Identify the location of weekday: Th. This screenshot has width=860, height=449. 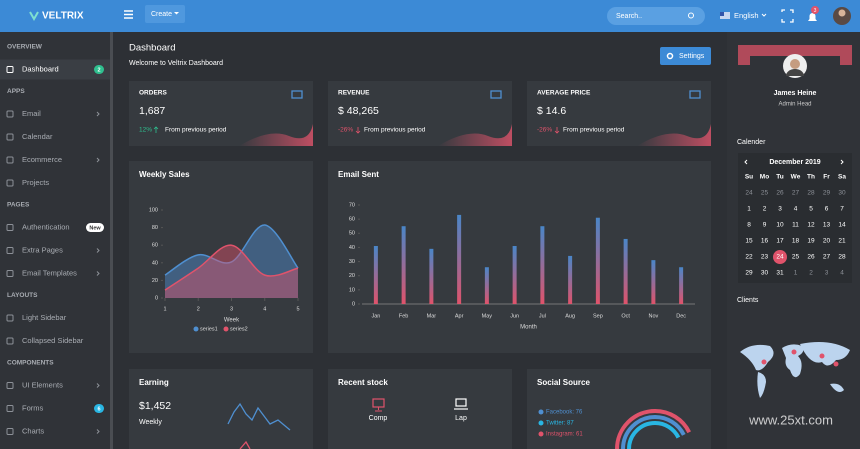
(811, 177).